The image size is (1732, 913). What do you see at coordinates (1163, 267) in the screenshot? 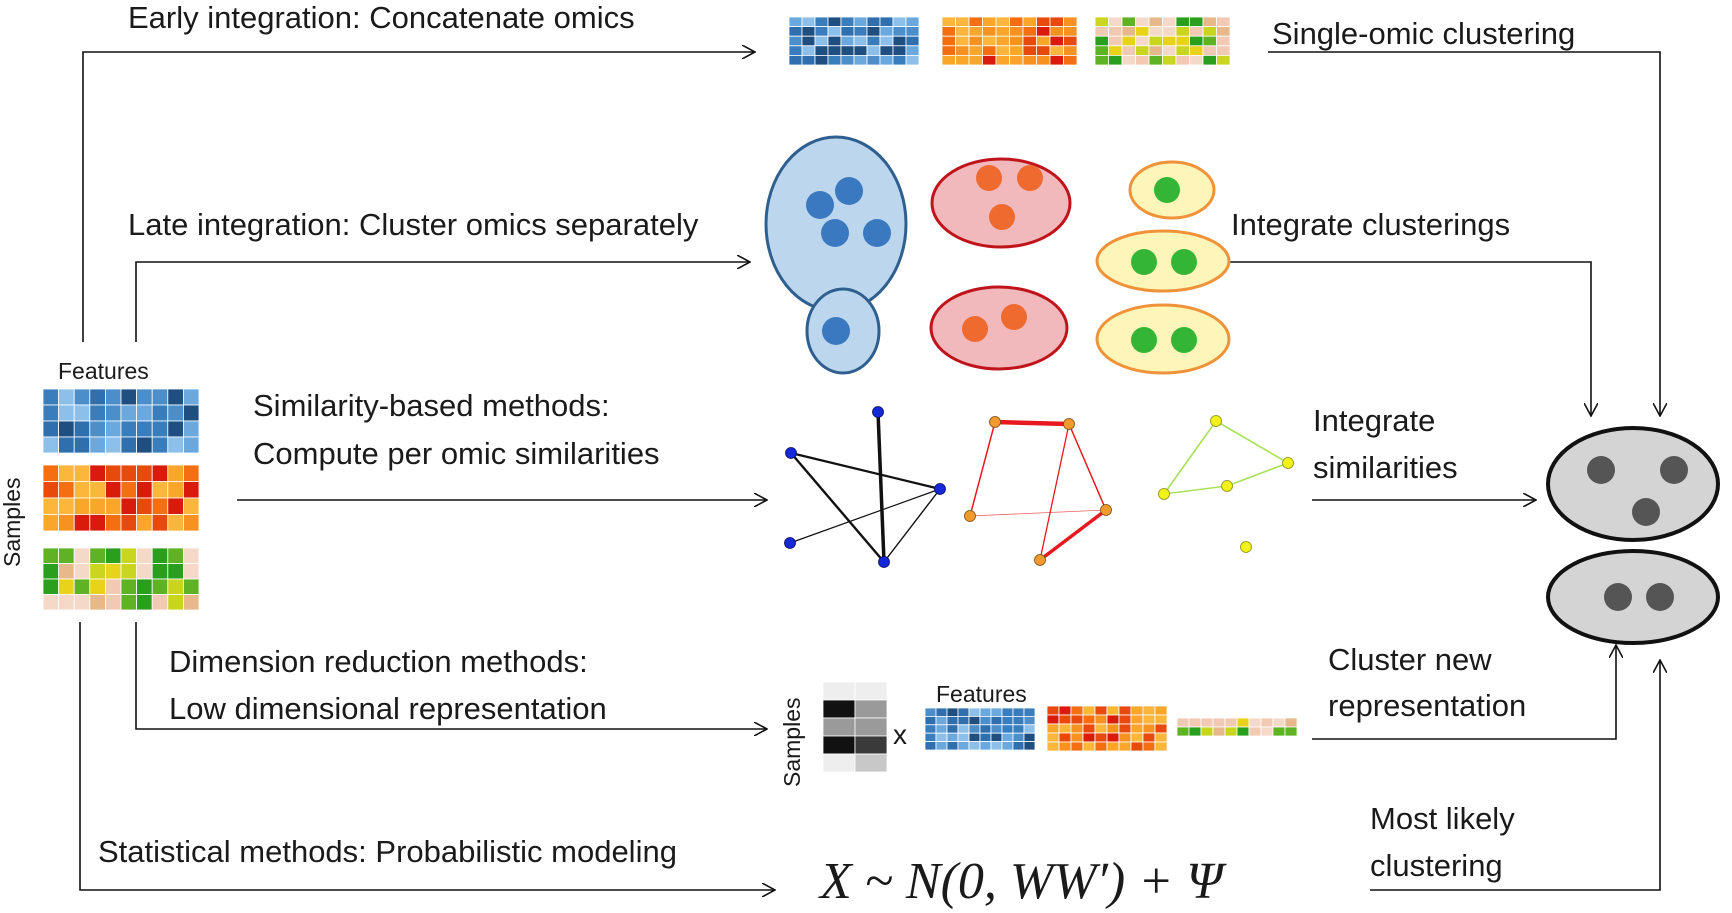
I see `yellow-clusters` at bounding box center [1163, 267].